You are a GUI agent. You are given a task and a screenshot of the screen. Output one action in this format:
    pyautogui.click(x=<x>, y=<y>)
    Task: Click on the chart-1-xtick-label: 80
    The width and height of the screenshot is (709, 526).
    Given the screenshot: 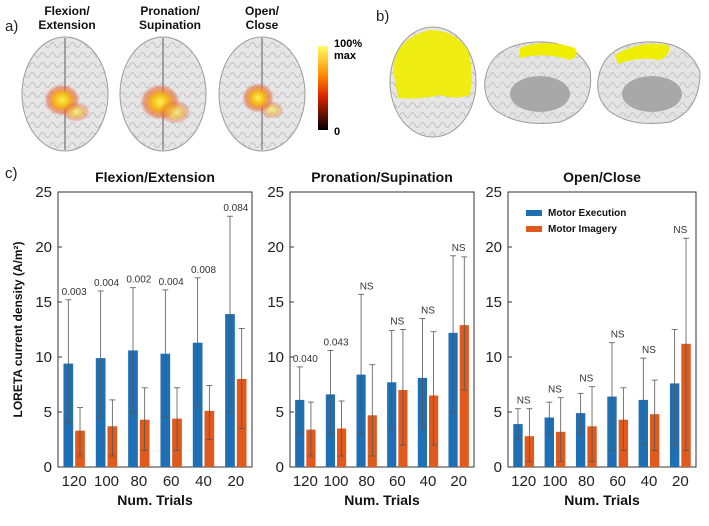 What is the action you would take?
    pyautogui.click(x=366, y=481)
    